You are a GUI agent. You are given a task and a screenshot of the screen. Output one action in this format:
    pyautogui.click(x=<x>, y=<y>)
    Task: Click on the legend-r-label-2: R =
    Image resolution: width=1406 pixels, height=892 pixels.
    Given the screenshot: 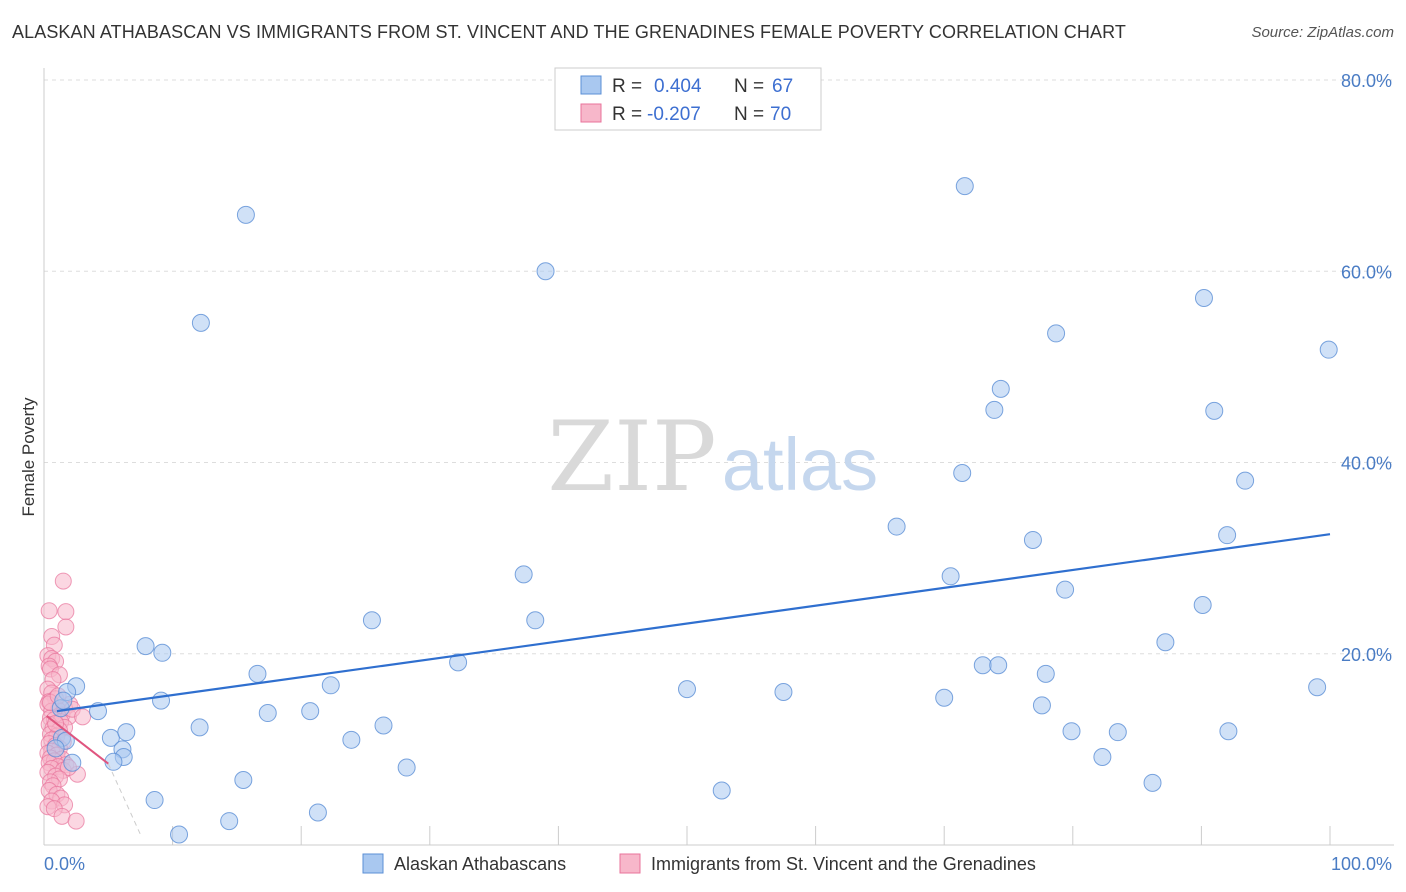 What is the action you would take?
    pyautogui.click(x=627, y=114)
    